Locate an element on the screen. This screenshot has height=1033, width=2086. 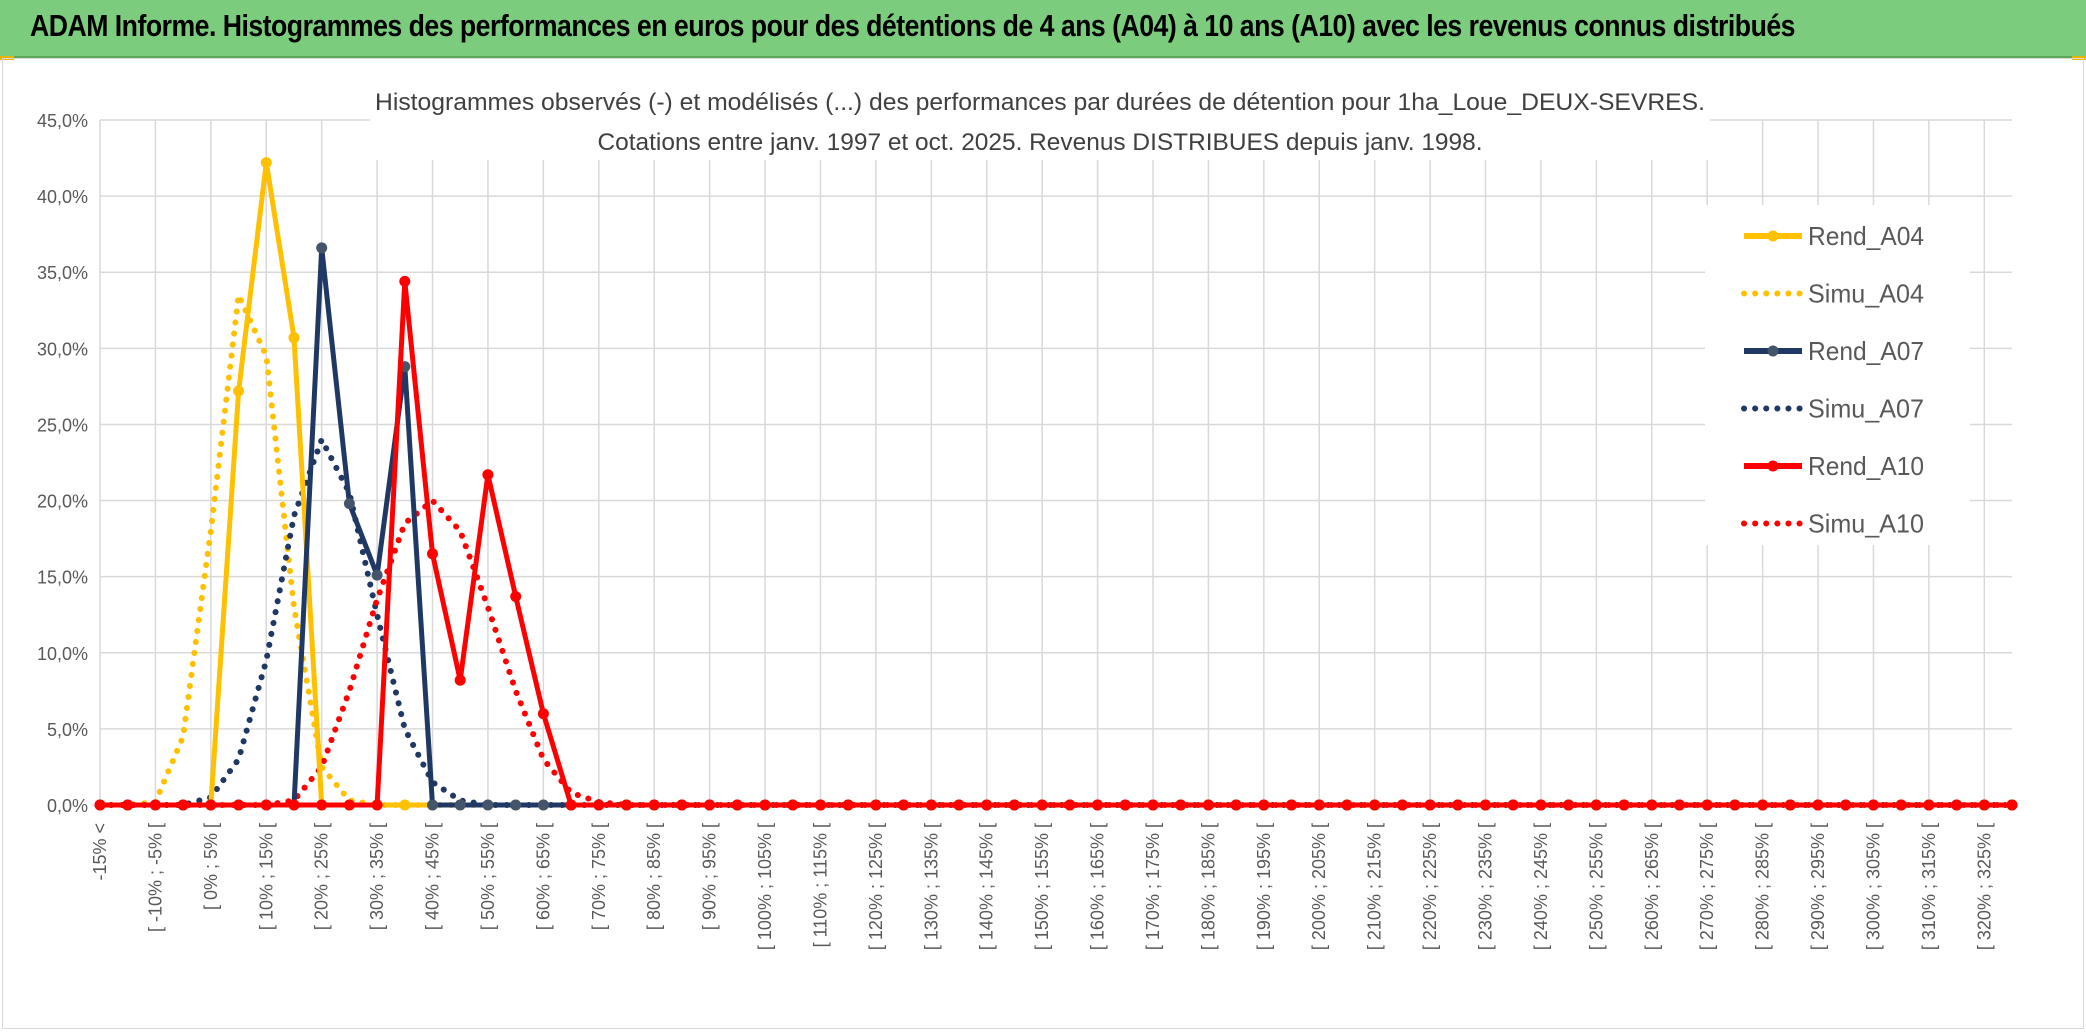
x-tick-label: [ 50% ; 55% [ is located at coordinates (488, 876).